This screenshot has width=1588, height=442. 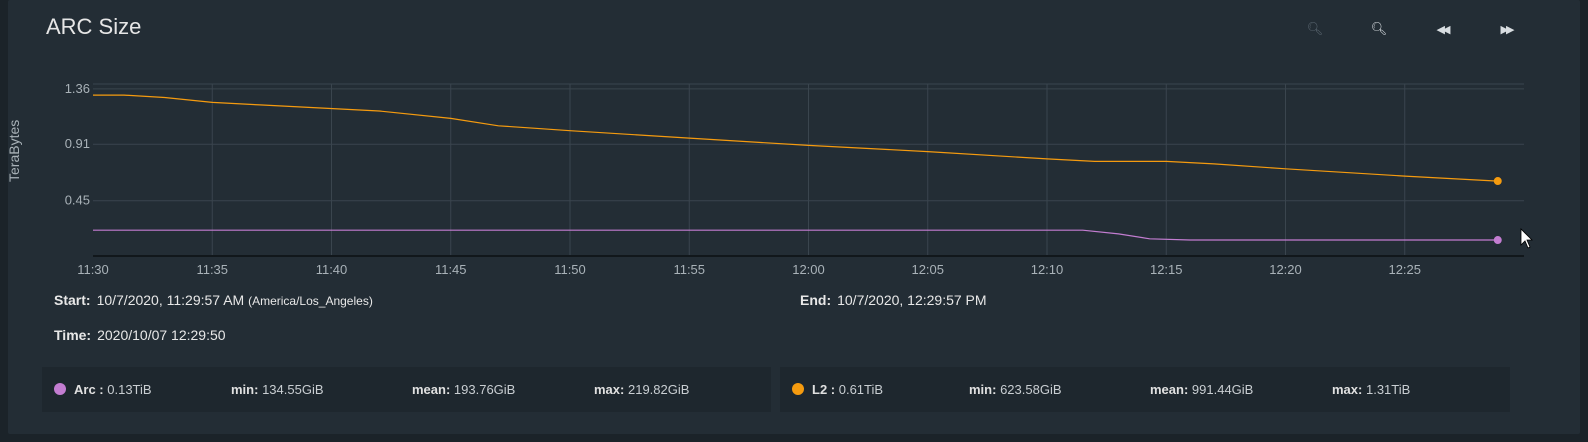 I want to click on y-axis-label: TeraBytes, so click(x=13, y=150).